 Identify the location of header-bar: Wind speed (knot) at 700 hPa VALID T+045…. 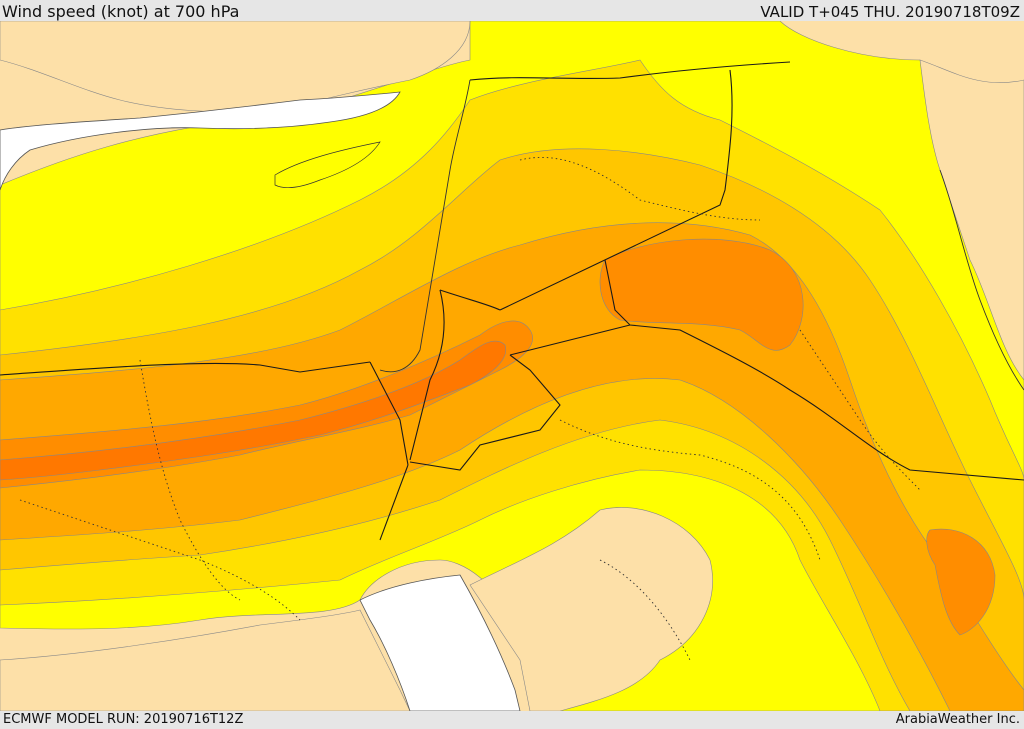
(512, 10).